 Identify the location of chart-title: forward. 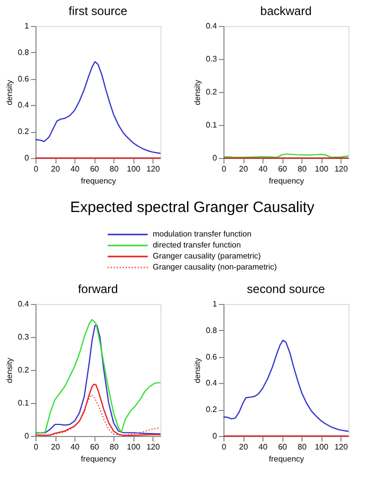
(98, 289).